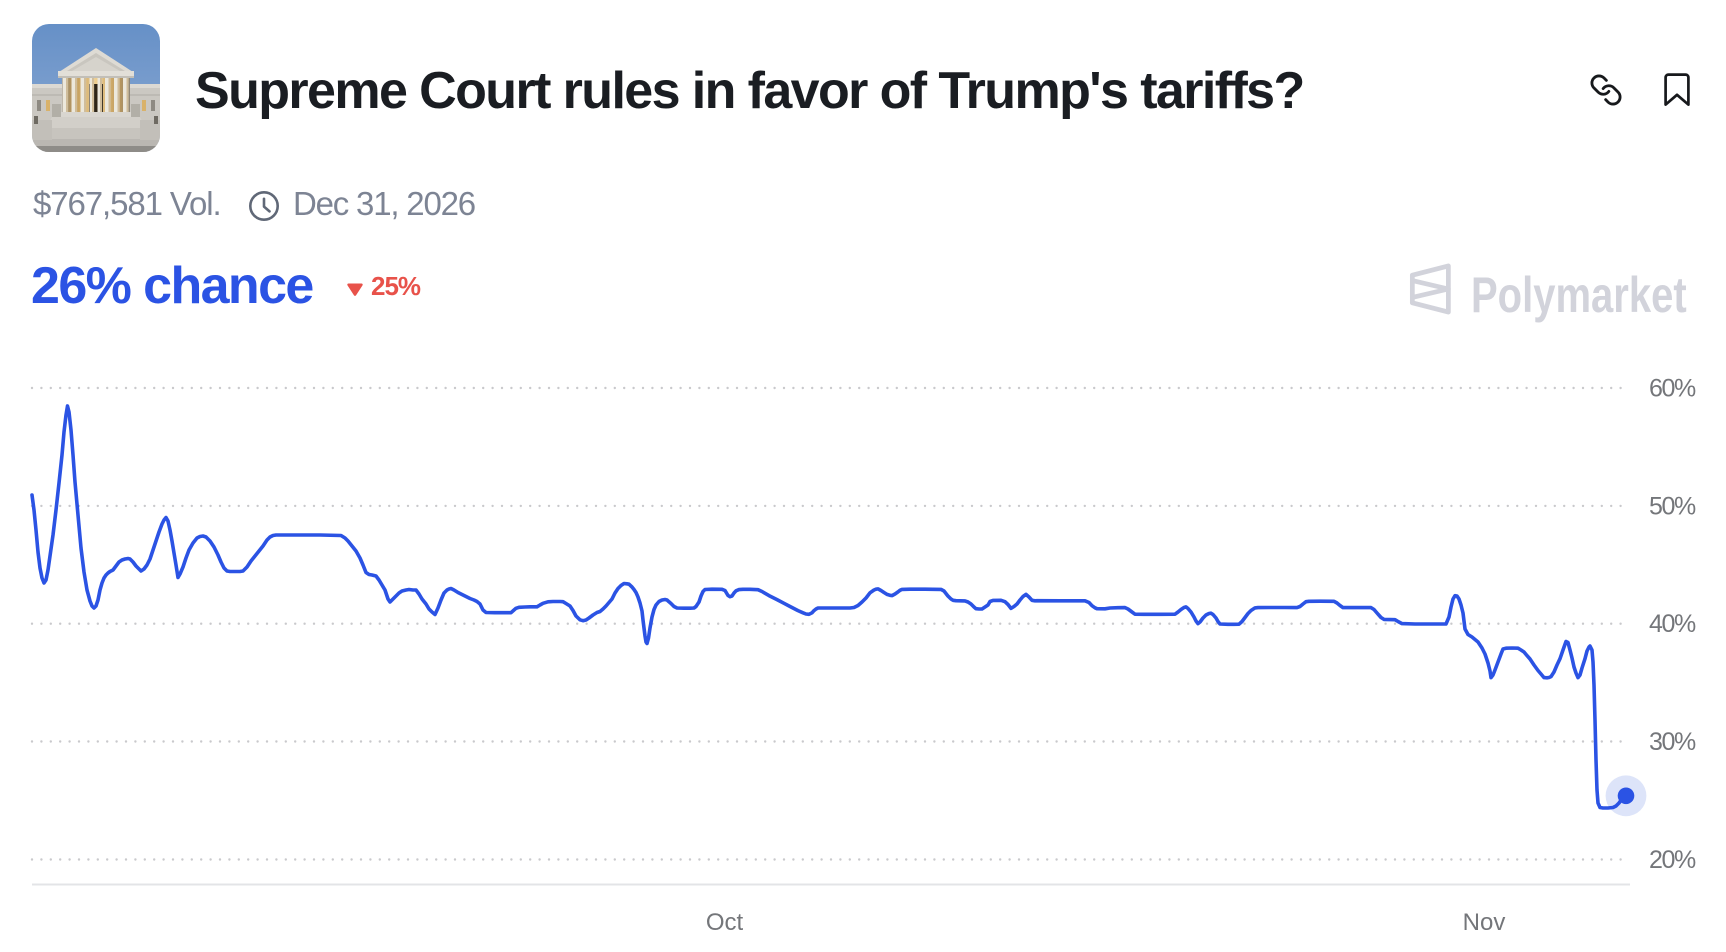 The width and height of the screenshot is (1726, 952). I want to click on svg-text: 20%, so click(1672, 860).